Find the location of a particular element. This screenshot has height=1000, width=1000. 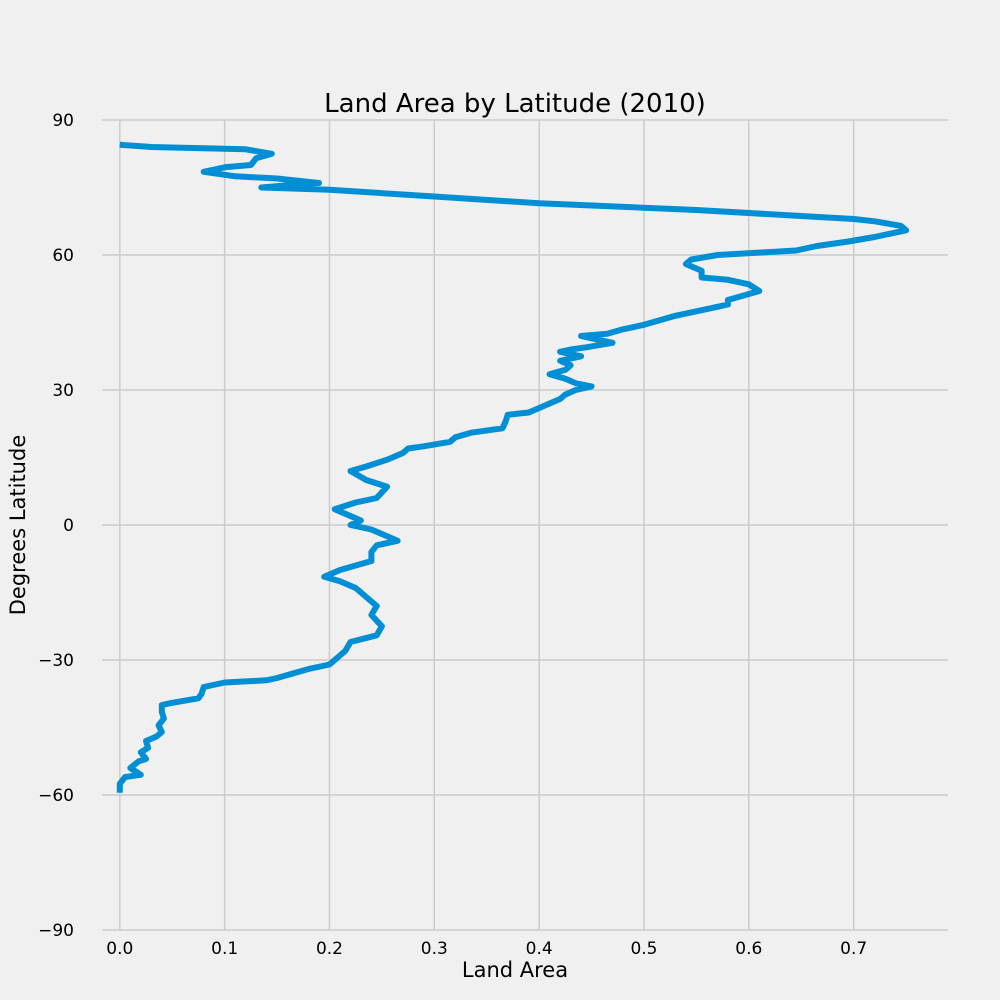

x-tick-label: 0.5 is located at coordinates (643, 949).